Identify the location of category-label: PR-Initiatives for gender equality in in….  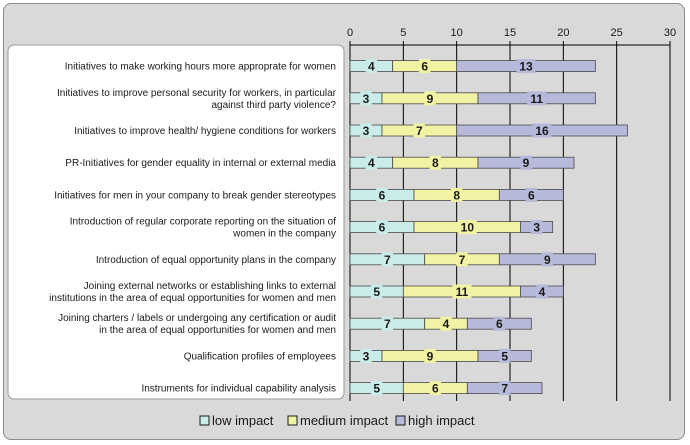
(200, 163).